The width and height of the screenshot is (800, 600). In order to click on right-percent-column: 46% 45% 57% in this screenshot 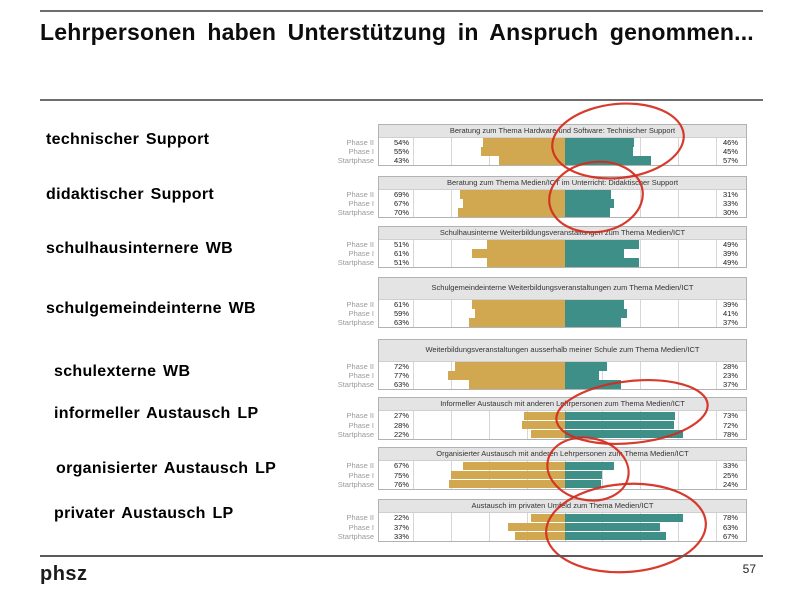, I will do `click(731, 151)`.